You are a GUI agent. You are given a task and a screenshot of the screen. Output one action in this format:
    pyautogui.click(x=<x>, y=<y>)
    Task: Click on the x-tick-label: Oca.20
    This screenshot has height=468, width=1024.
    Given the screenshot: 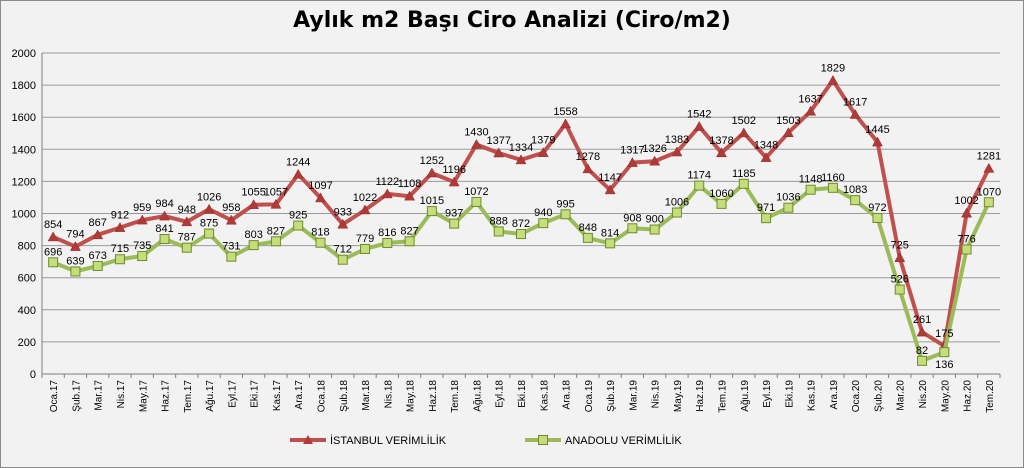 What is the action you would take?
    pyautogui.click(x=856, y=396)
    